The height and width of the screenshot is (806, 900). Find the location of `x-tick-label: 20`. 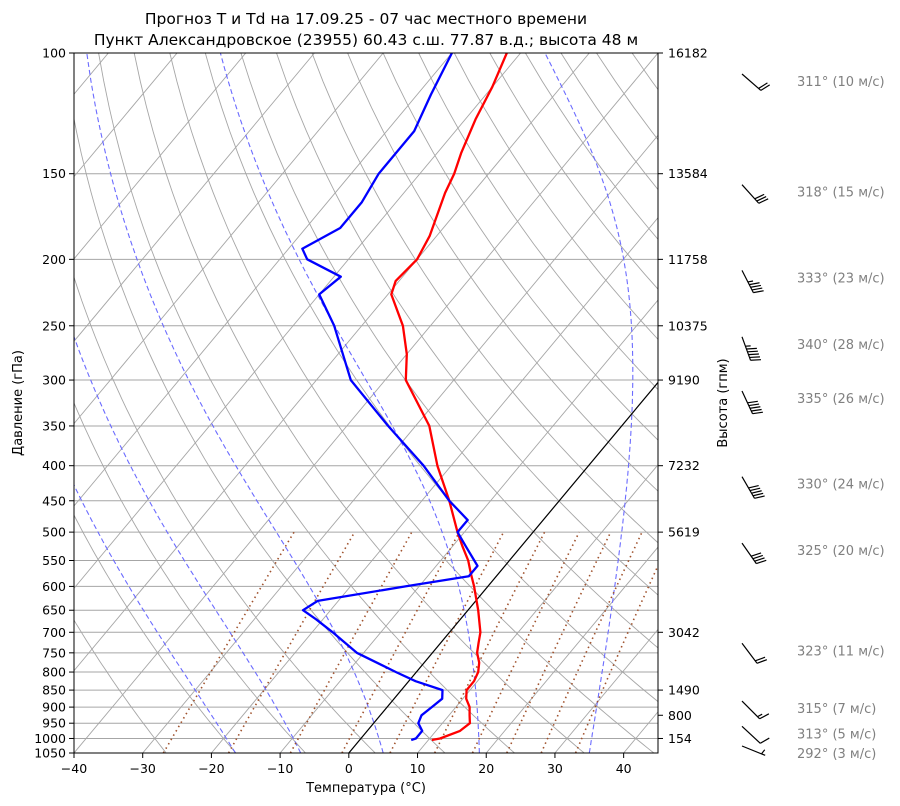

x-tick-label: 20 is located at coordinates (486, 768).